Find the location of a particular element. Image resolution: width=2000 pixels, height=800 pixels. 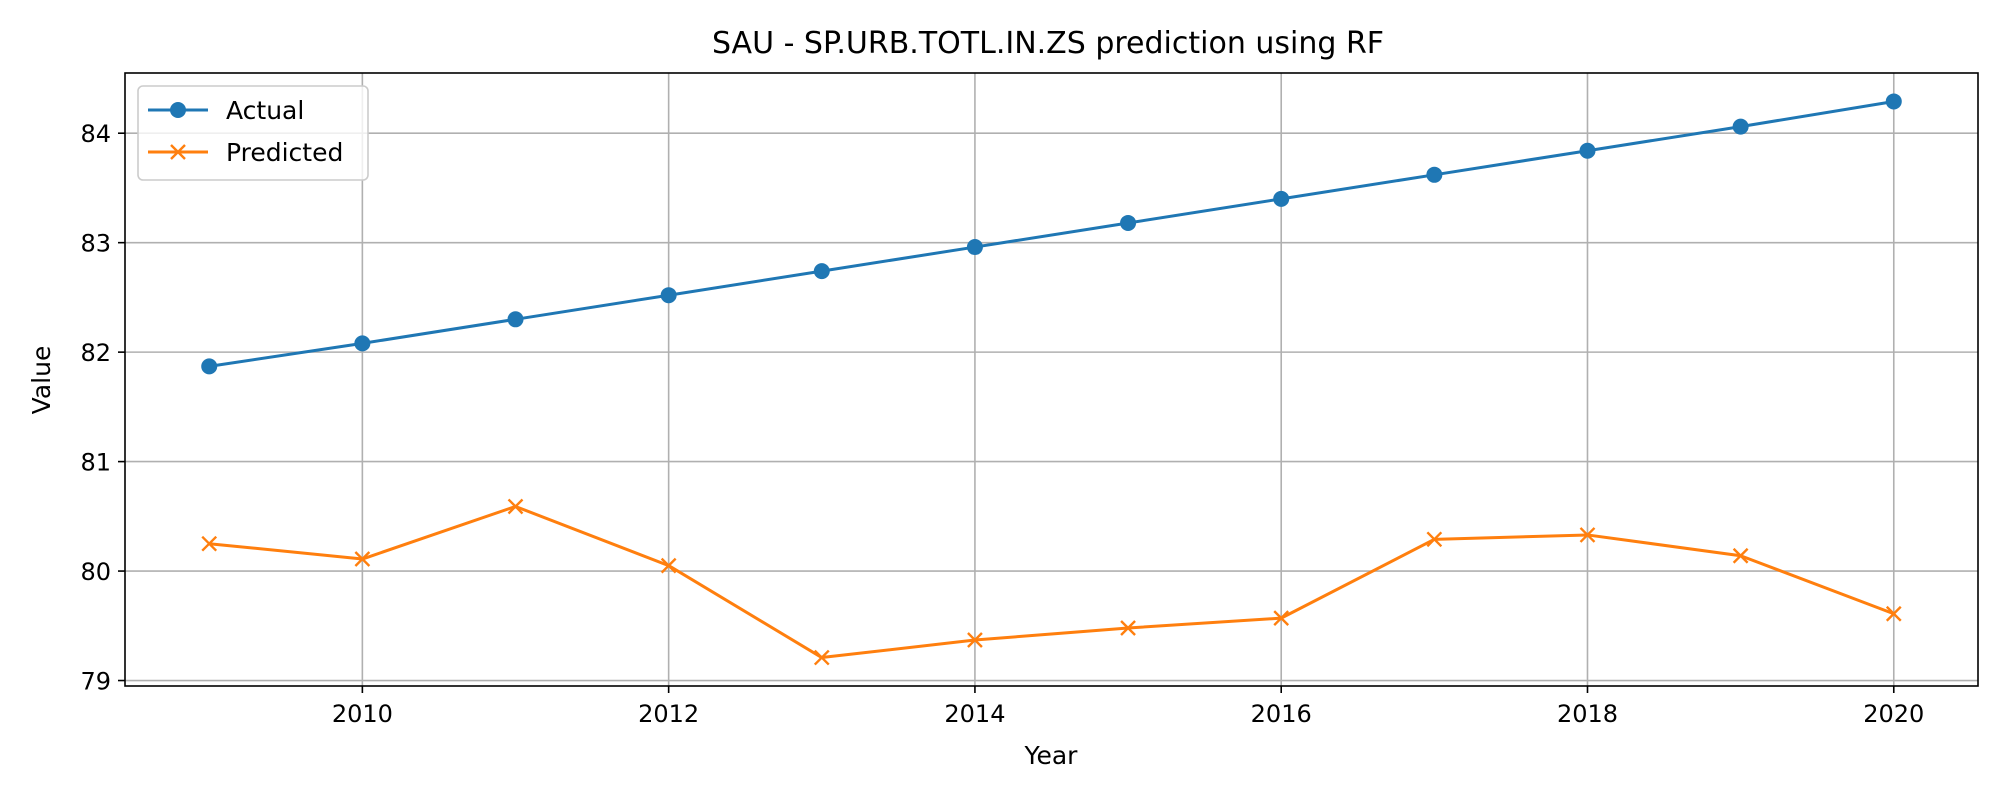

x-axis-label: Year is located at coordinates (1051, 755).